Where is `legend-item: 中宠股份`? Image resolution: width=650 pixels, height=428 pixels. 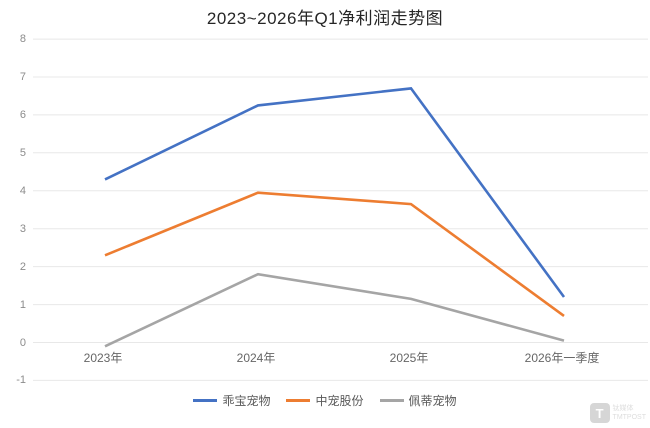
legend-item: 中宠股份 is located at coordinates (325, 400).